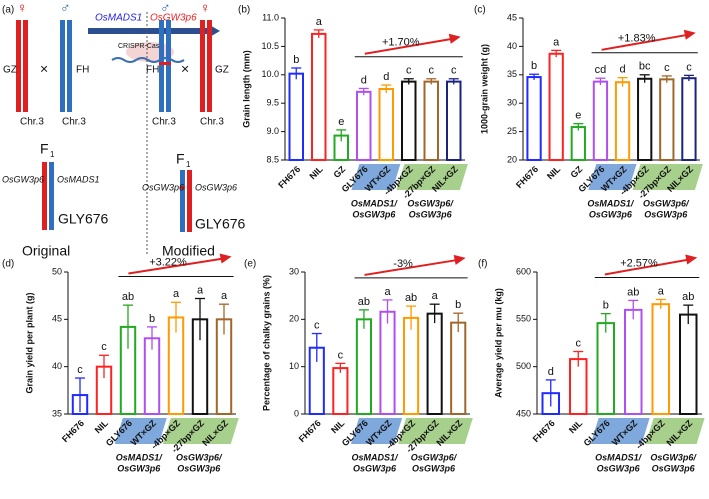  I want to click on chr-label: Chr.3, so click(212, 122).